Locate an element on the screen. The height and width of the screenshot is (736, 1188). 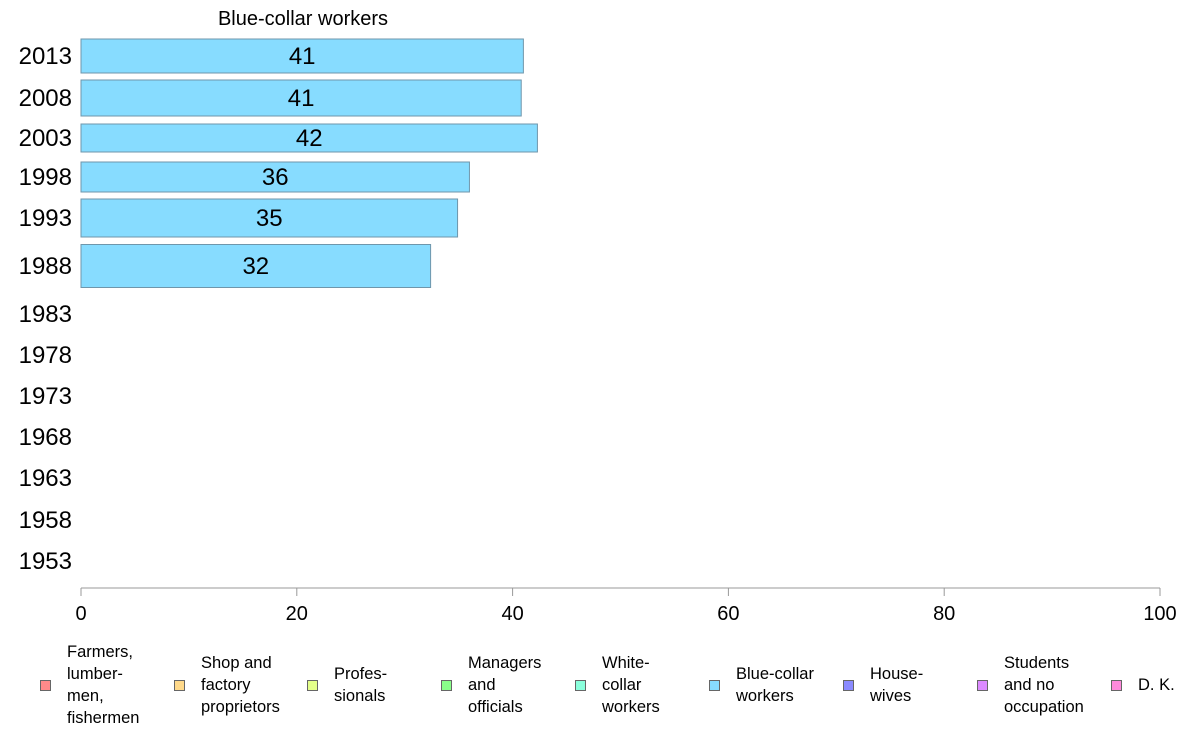
legend-label: Shop and factory proprietors is located at coordinates (240, 685).